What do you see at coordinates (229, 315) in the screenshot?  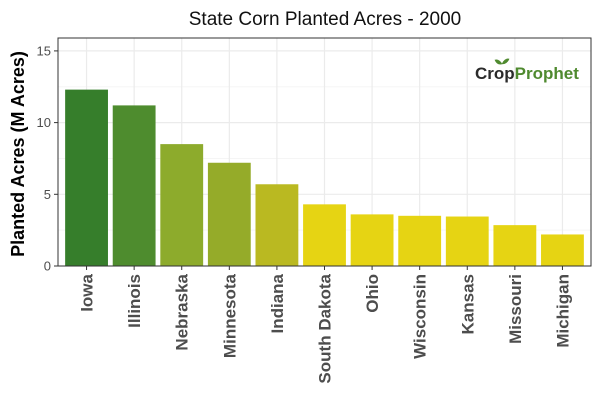 I see `x-tick-label: Minnesota` at bounding box center [229, 315].